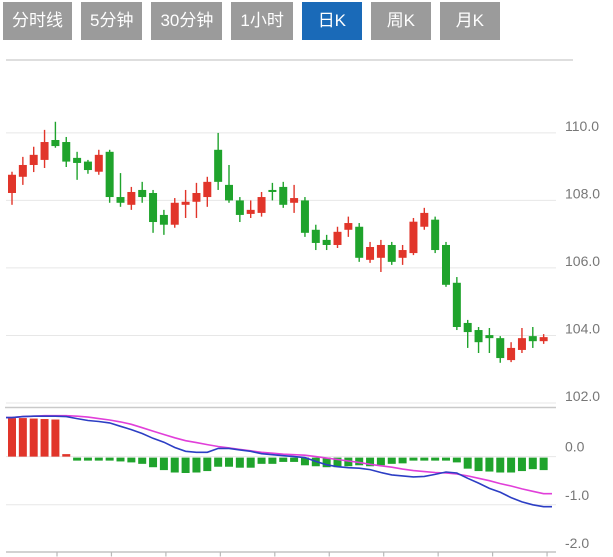 The height and width of the screenshot is (557, 613). What do you see at coordinates (262, 21) in the screenshot?
I see `tab-1hour: 1小时` at bounding box center [262, 21].